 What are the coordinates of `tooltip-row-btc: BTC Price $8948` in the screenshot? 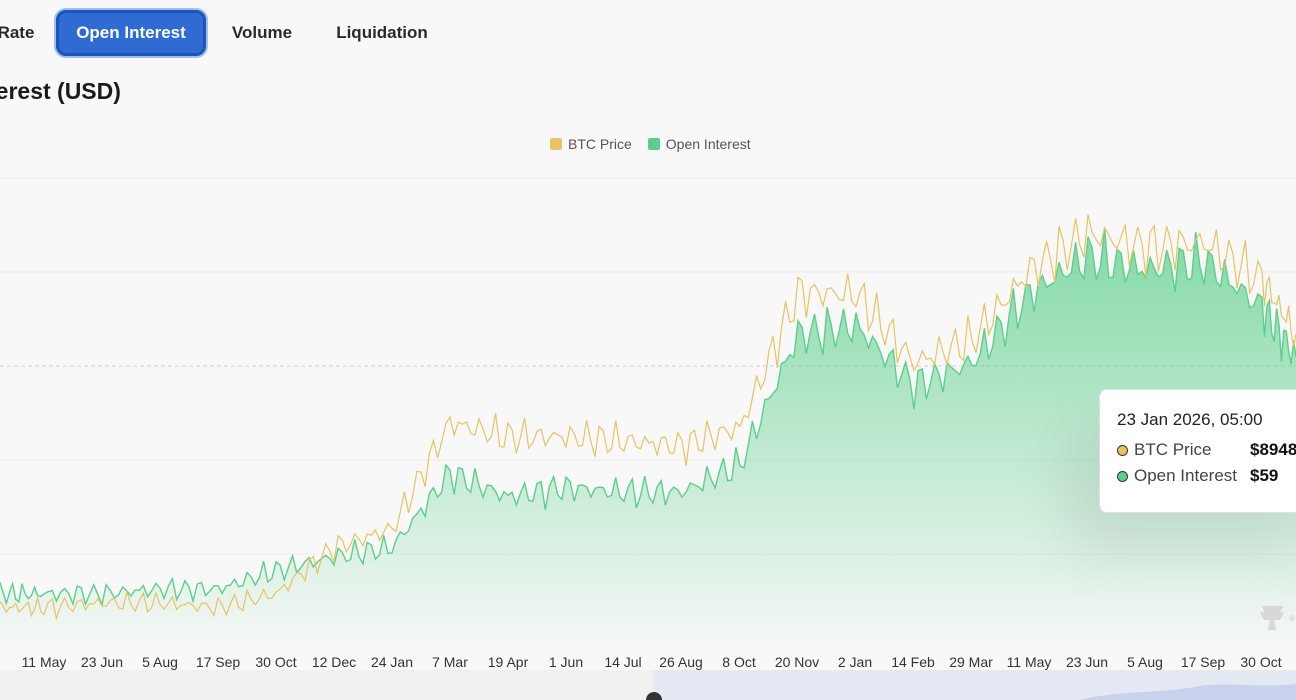 It's located at (1206, 450).